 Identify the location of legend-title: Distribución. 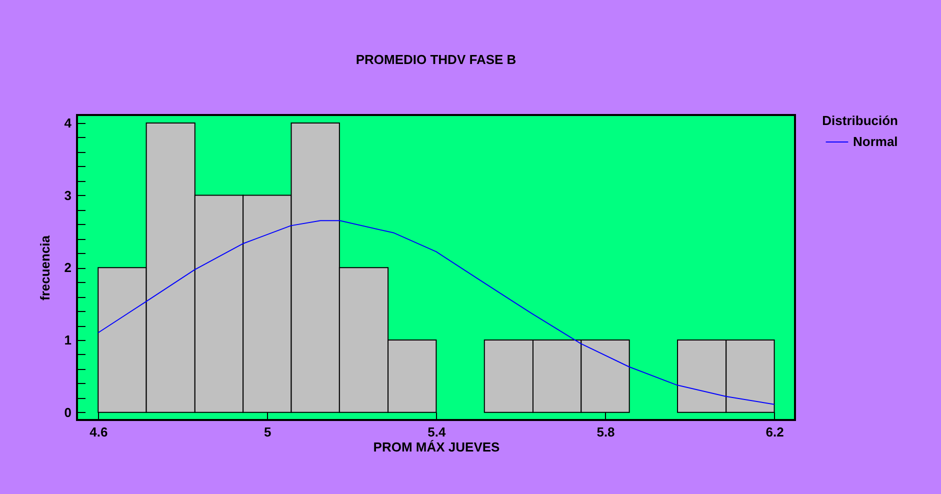
(860, 120).